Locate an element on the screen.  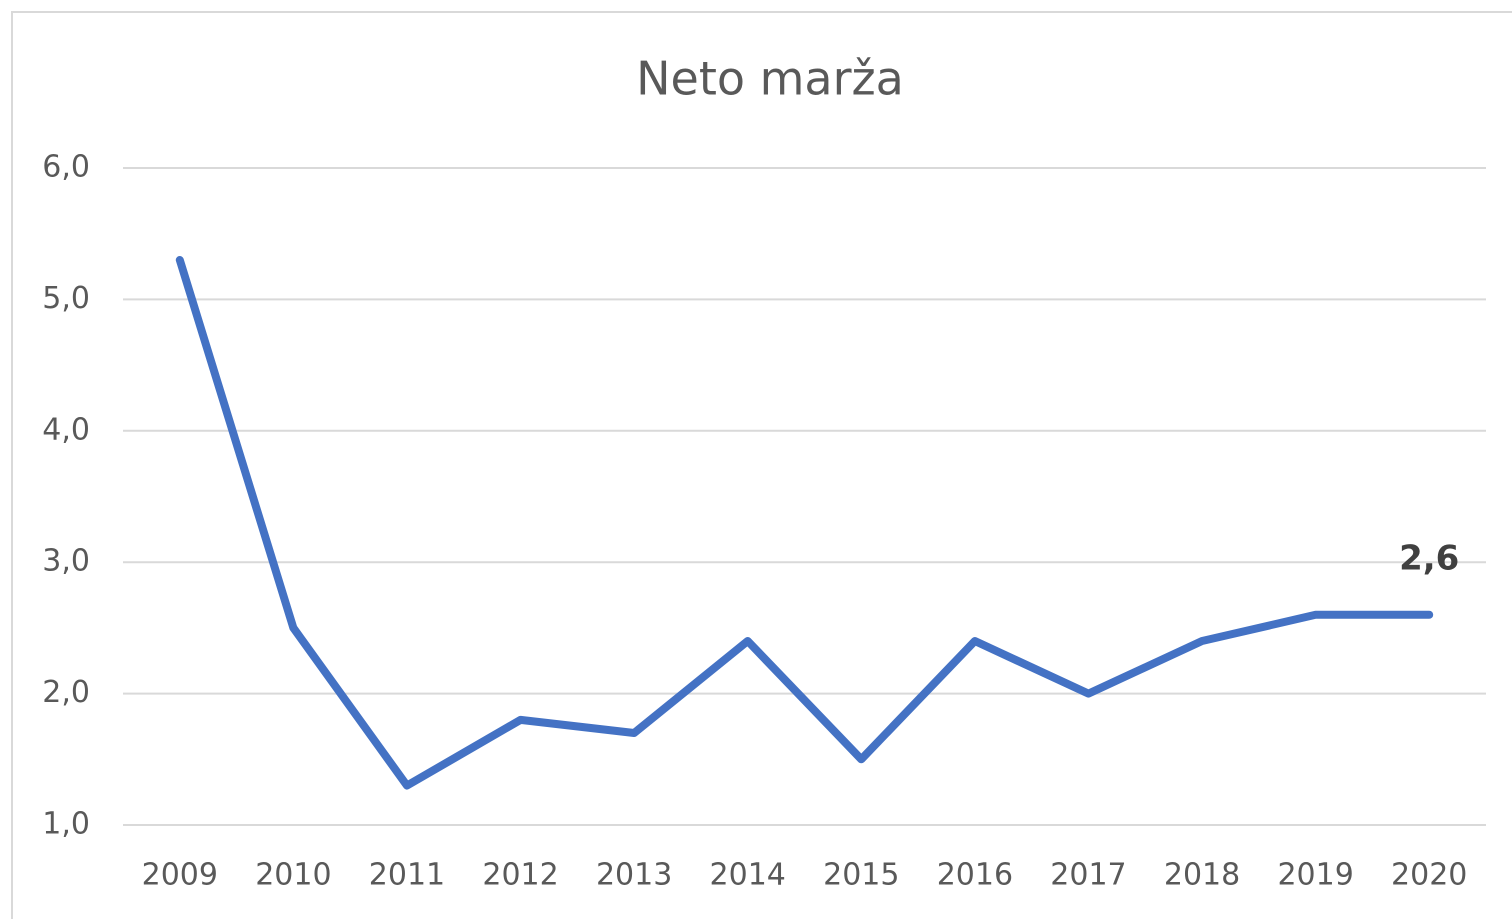
y-tick-label: 6,0 is located at coordinates (66, 167).